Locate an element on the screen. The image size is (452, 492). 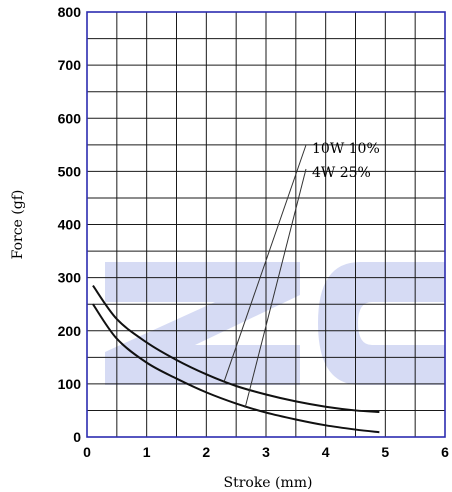
watermark-c-shape is located at coordinates (381, 323).